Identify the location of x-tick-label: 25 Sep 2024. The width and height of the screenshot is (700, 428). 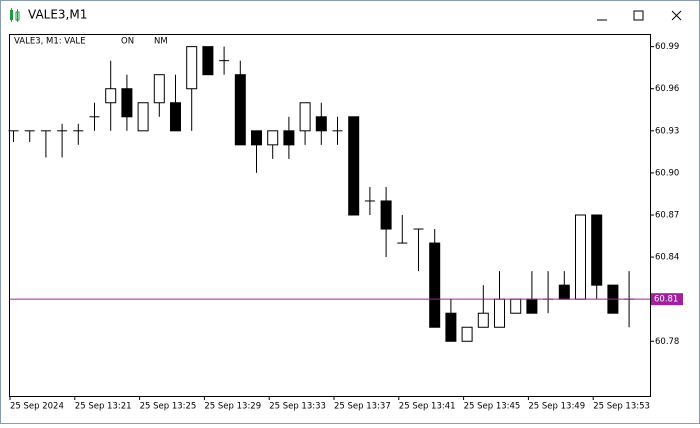
(37, 407).